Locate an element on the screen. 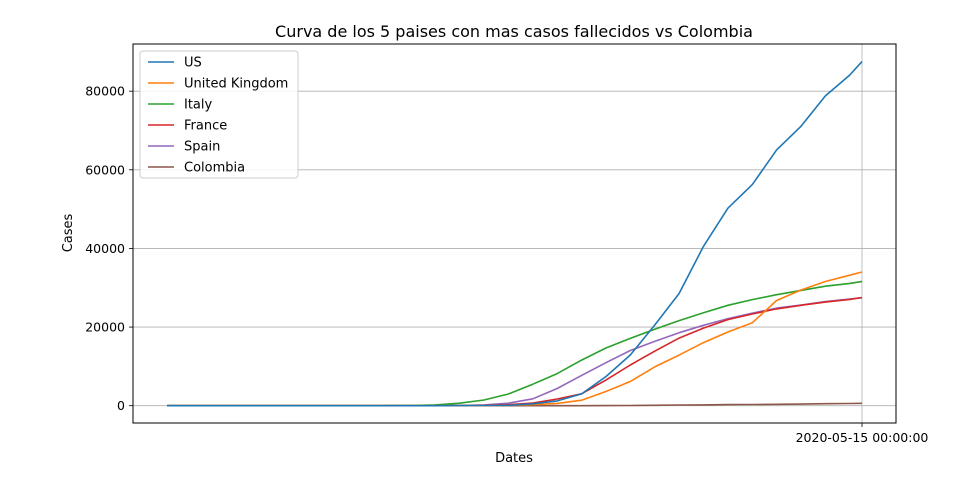 The image size is (956, 483). legend-label-france: France is located at coordinates (205, 126).